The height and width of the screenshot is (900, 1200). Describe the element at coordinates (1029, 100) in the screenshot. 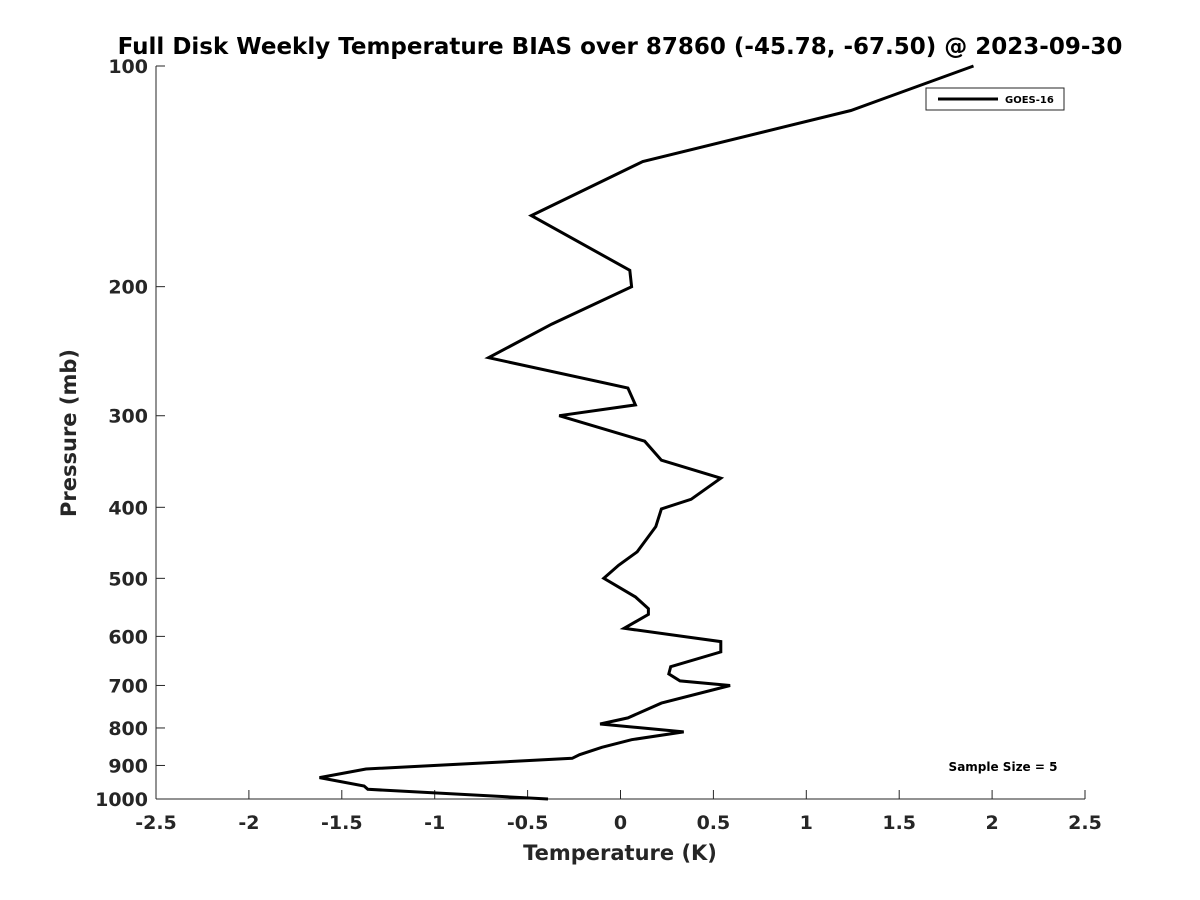

I see `legend-label: GOES-16` at that location.